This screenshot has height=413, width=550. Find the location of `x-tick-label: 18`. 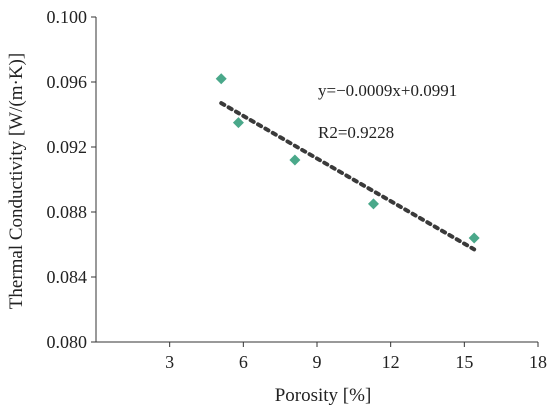

x-tick-label: 18 is located at coordinates (538, 362).